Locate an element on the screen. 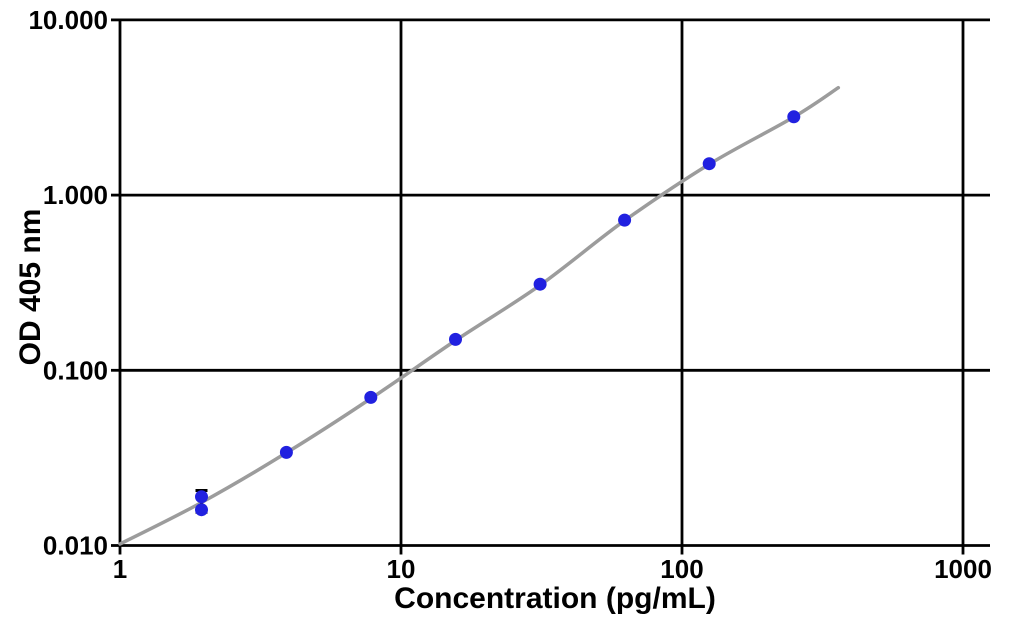  x-tick-label: 1 is located at coordinates (120, 569).